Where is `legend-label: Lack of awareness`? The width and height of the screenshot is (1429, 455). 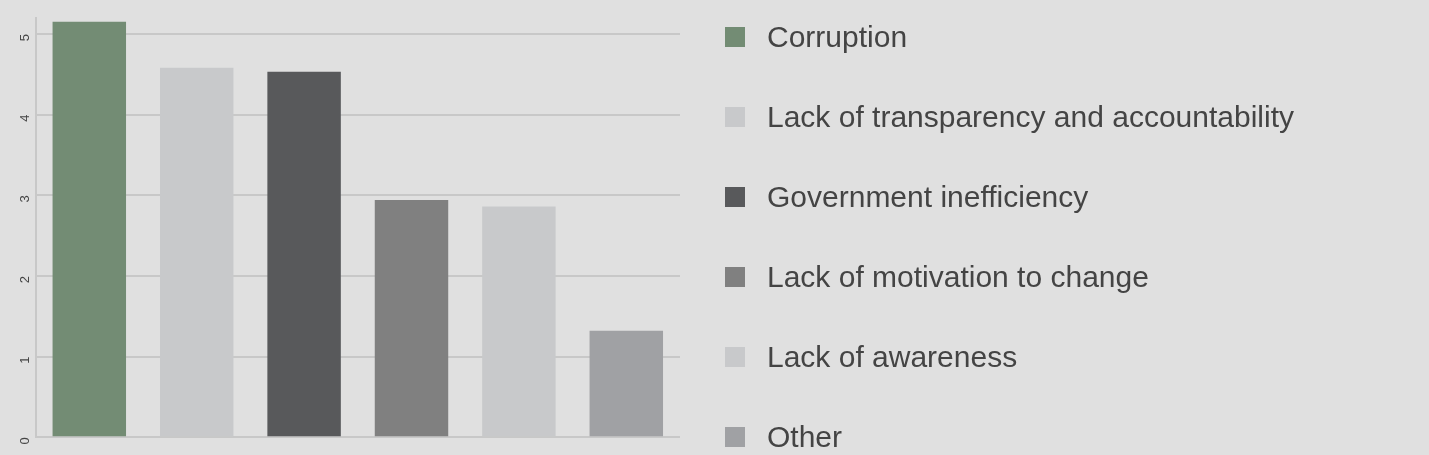
legend-label: Lack of awareness is located at coordinates (892, 357).